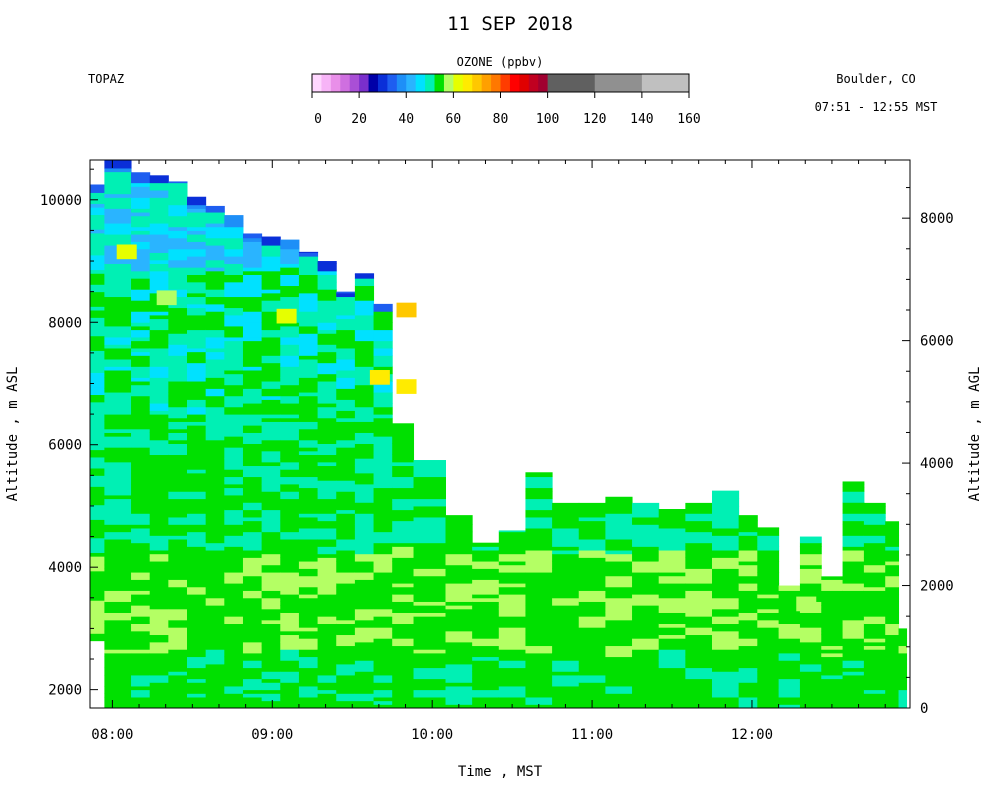  I want to click on y-left-tick-label: 4000, so click(65, 568).